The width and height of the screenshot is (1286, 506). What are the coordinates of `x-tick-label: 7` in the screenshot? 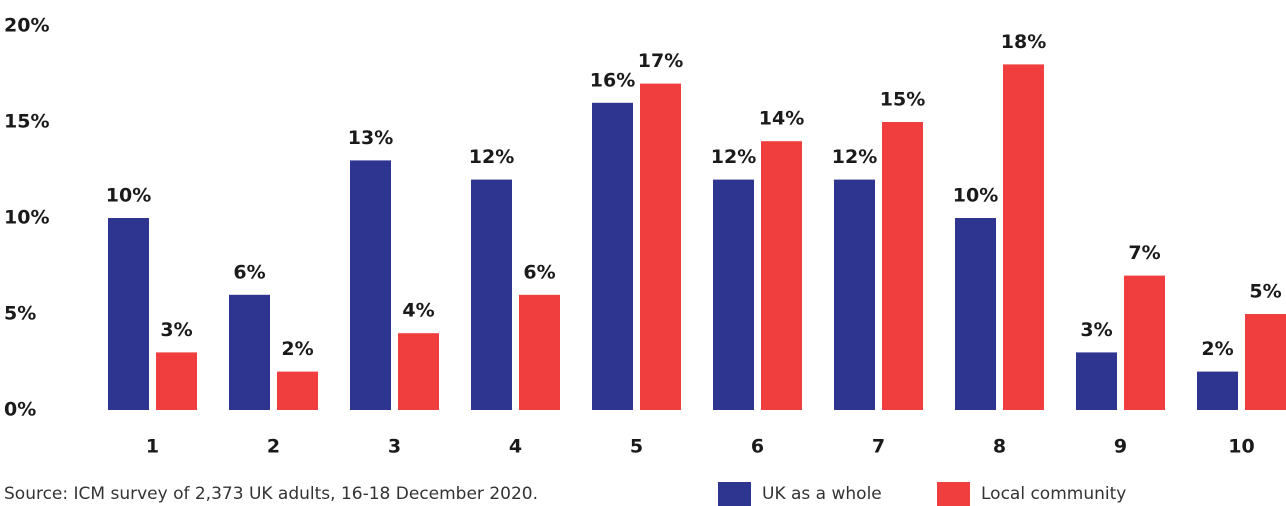 It's located at (878, 447).